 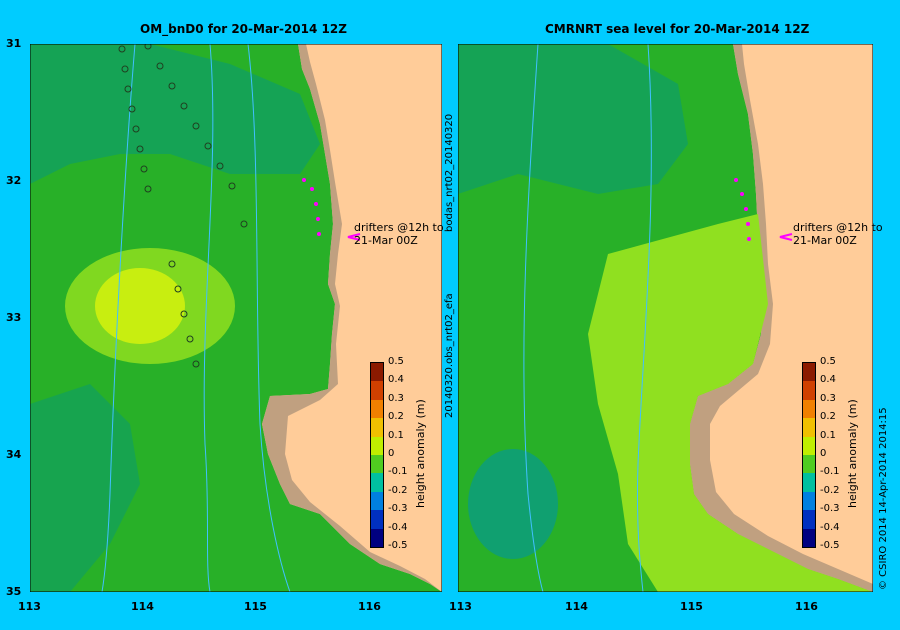 I want to click on y-label-32: 32, so click(x=14, y=180).